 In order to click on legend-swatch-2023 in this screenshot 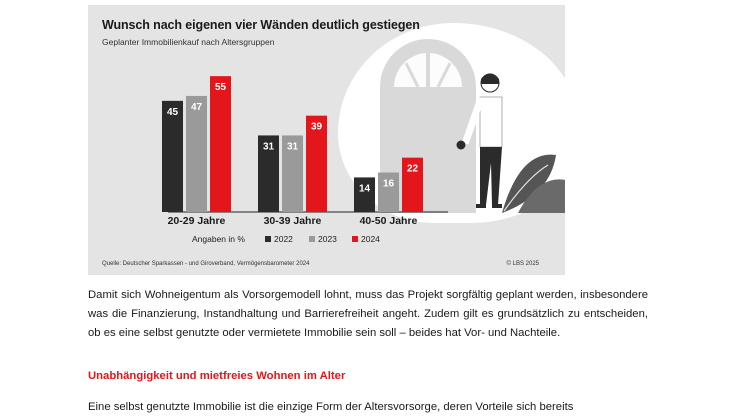, I will do `click(312, 239)`.